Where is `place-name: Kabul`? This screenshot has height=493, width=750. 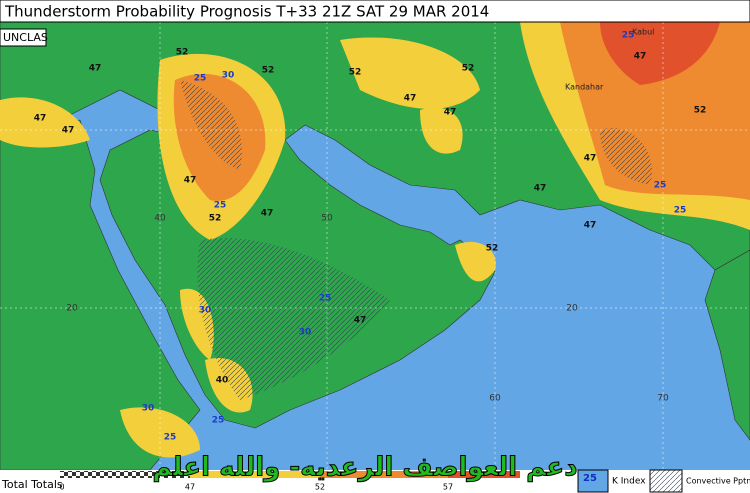
place-name: Kabul is located at coordinates (643, 32).